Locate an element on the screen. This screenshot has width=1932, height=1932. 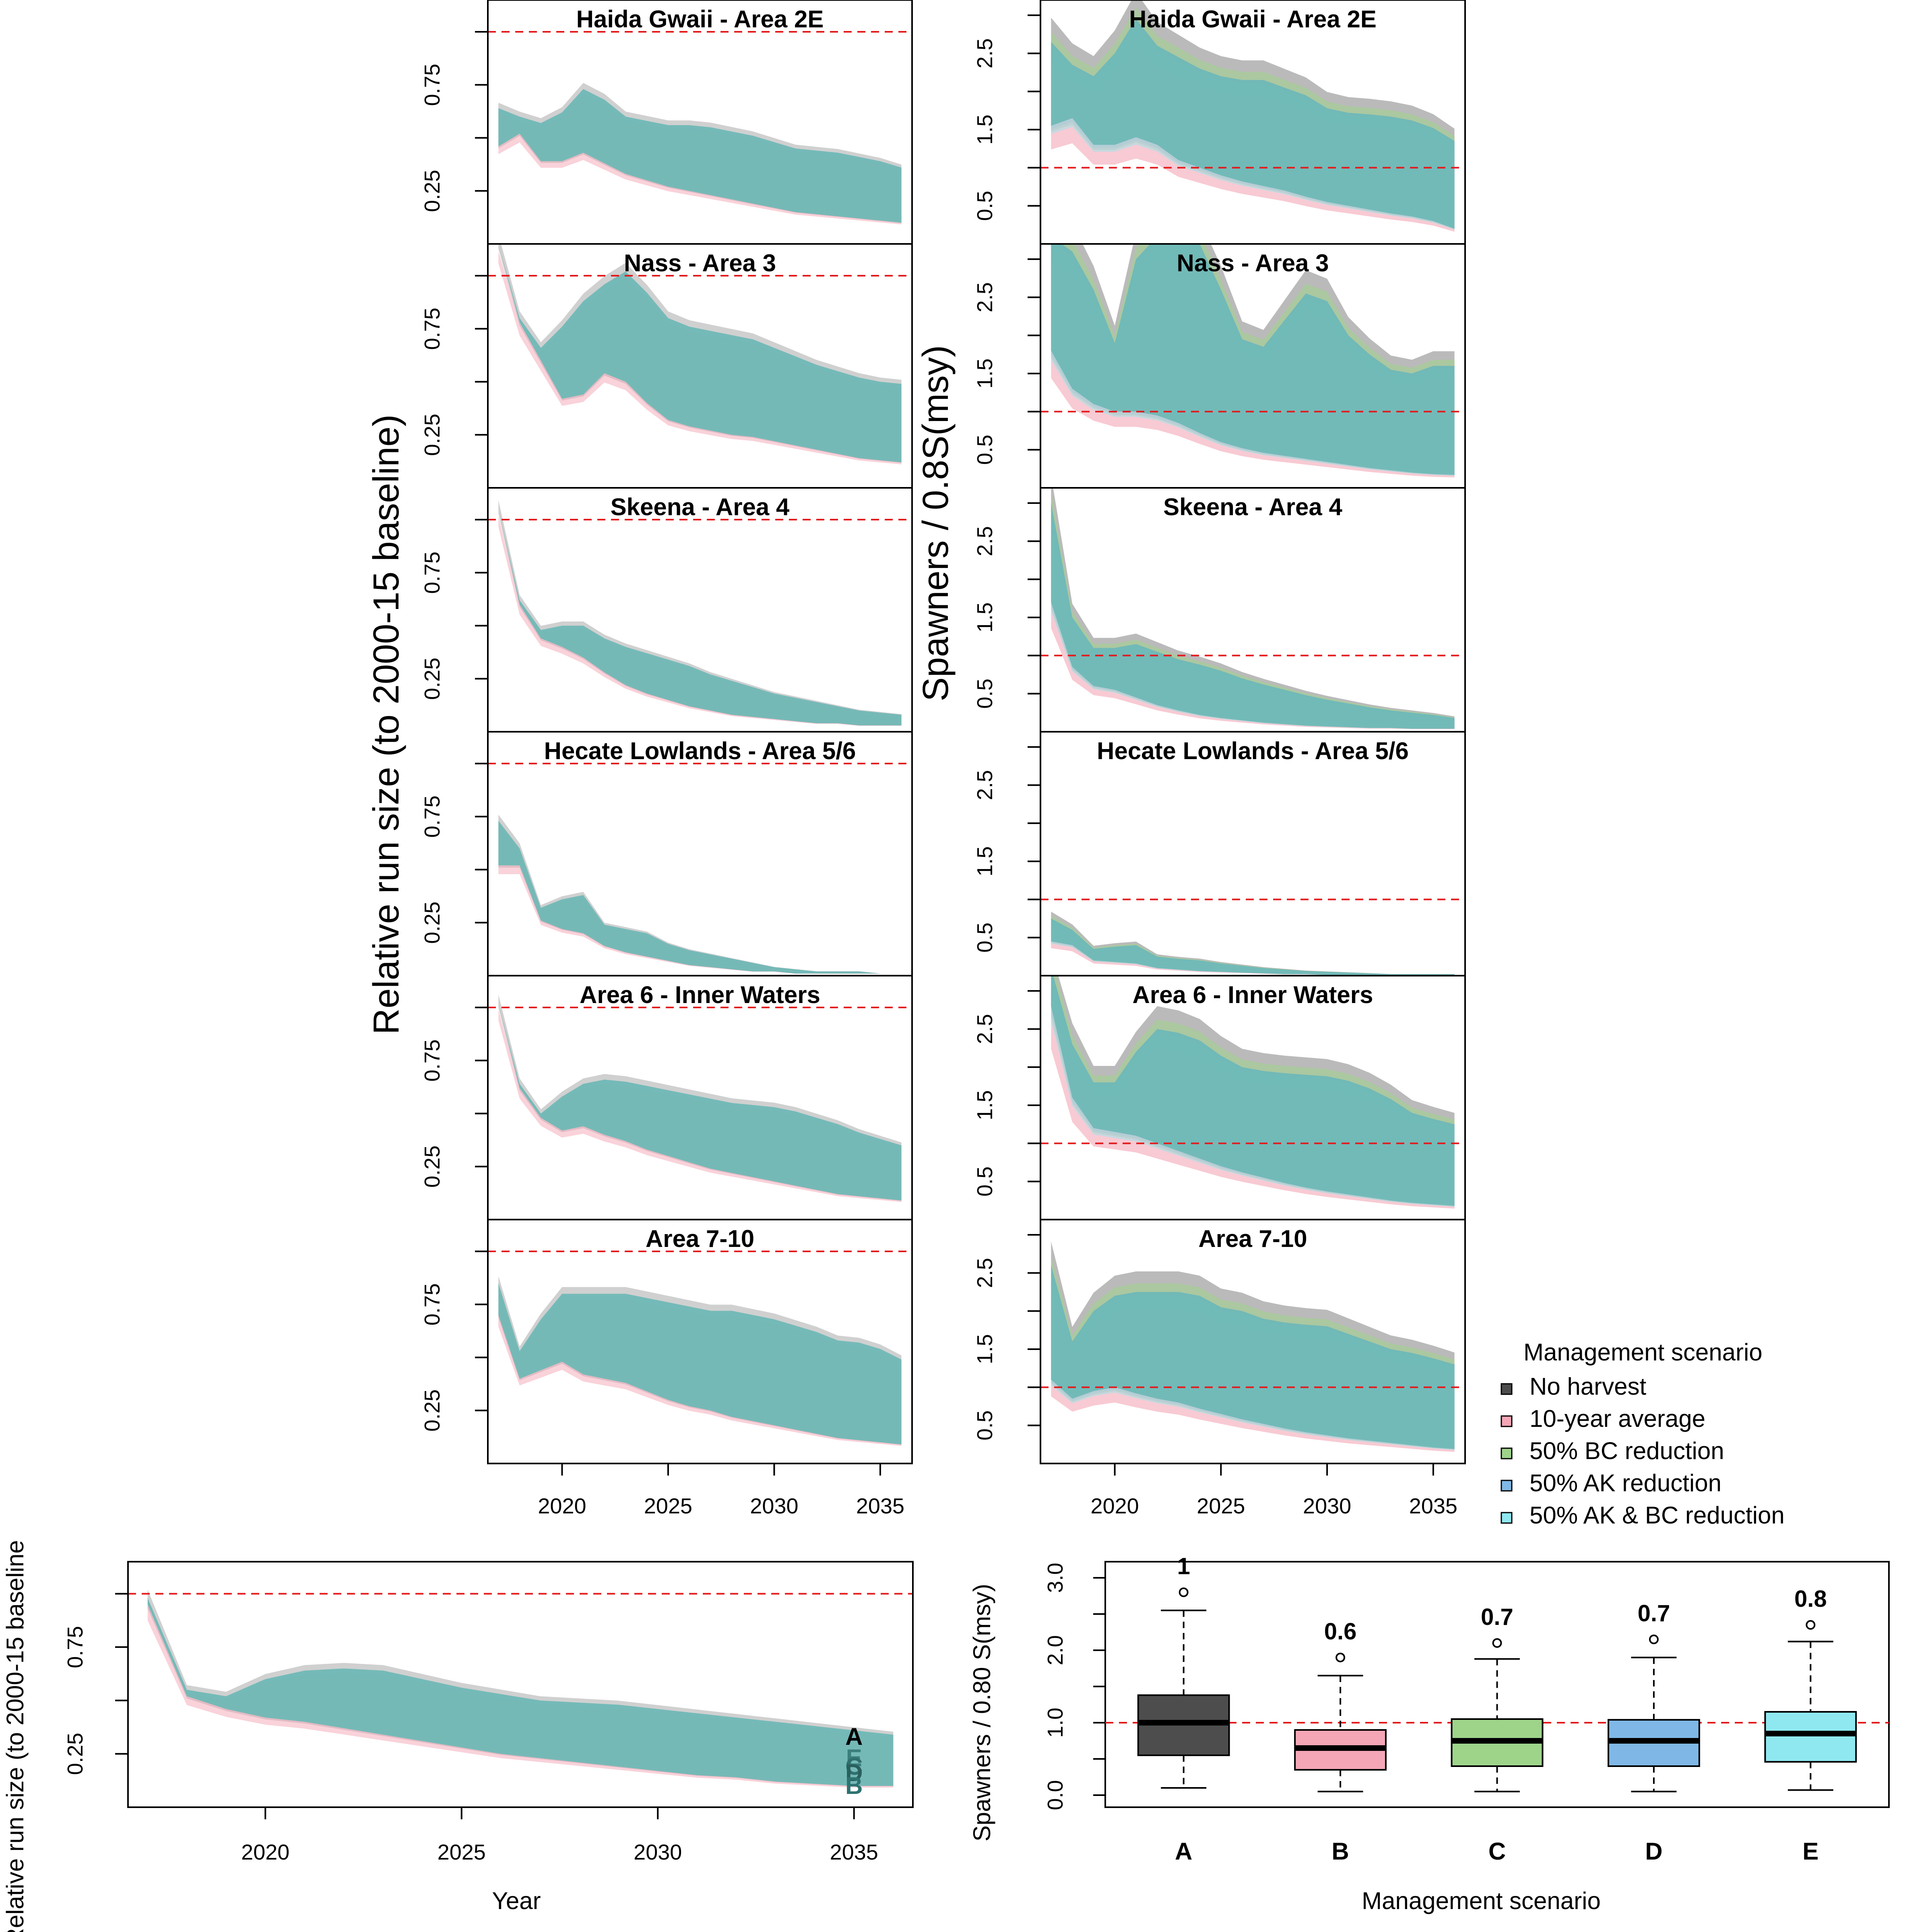
left-panel-4-plot is located at coordinates (700, 1098).